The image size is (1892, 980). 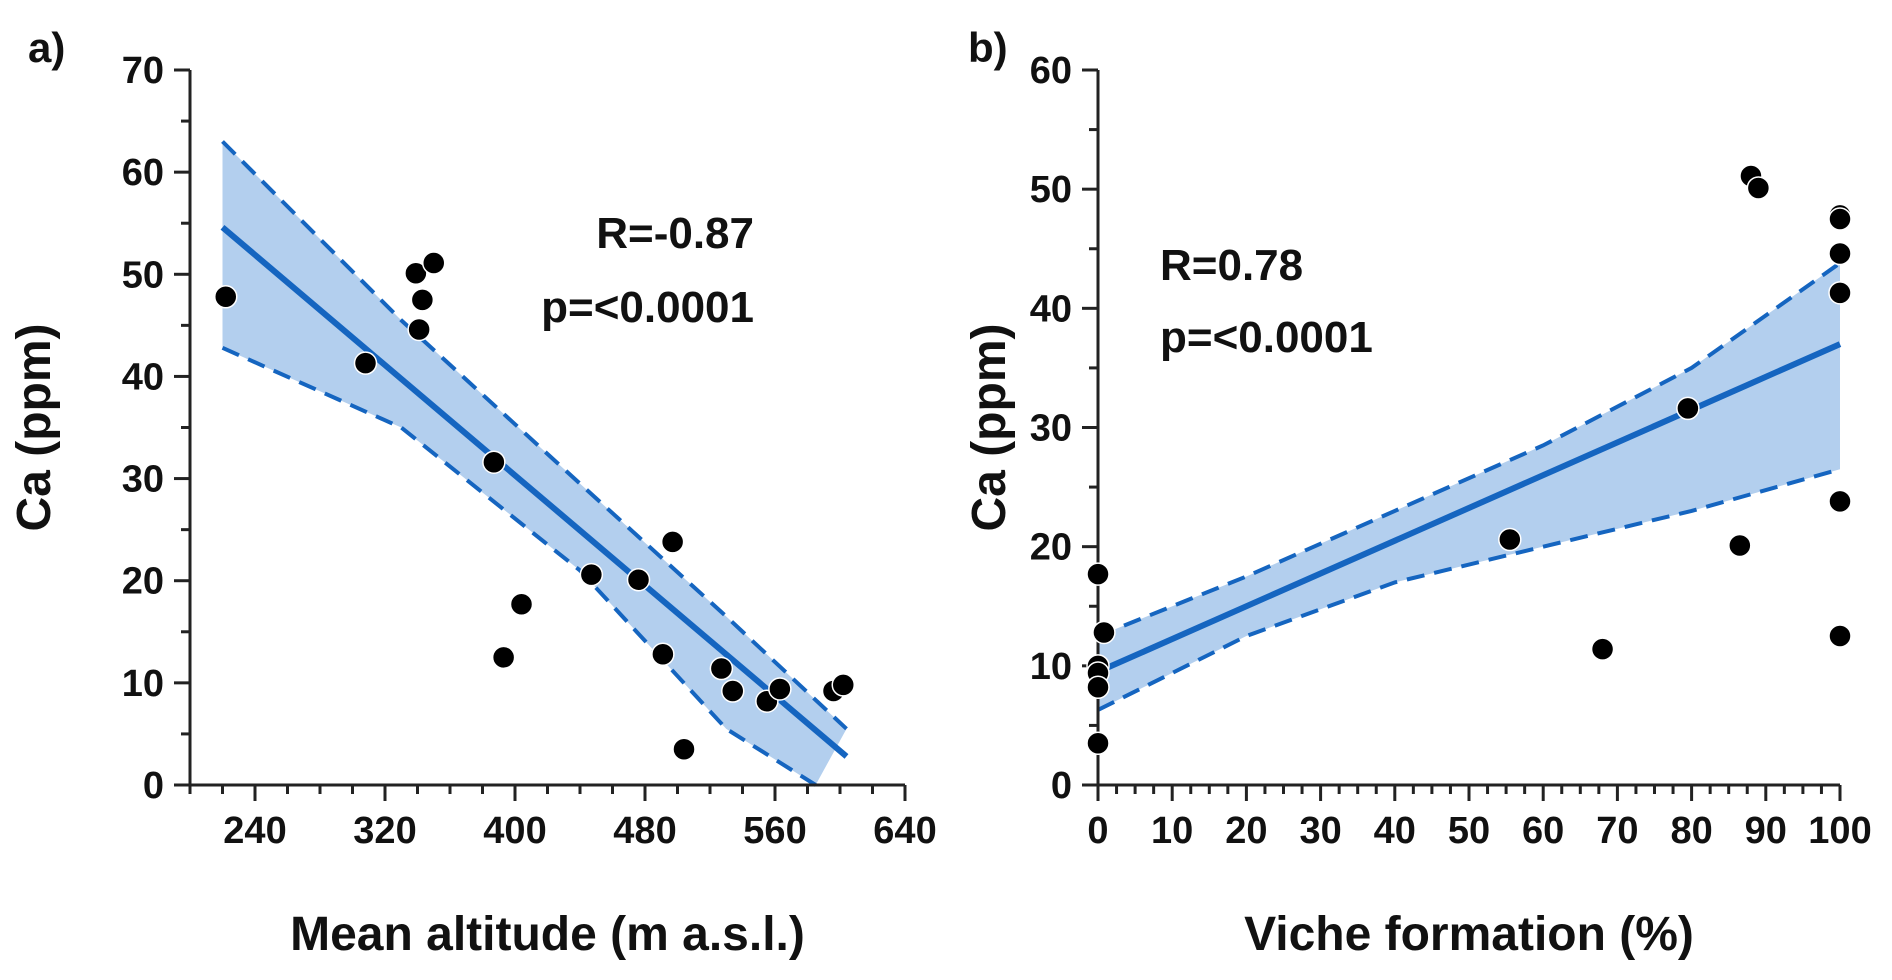 I want to click on panel-a-x-tick-label: 640, so click(x=904, y=831).